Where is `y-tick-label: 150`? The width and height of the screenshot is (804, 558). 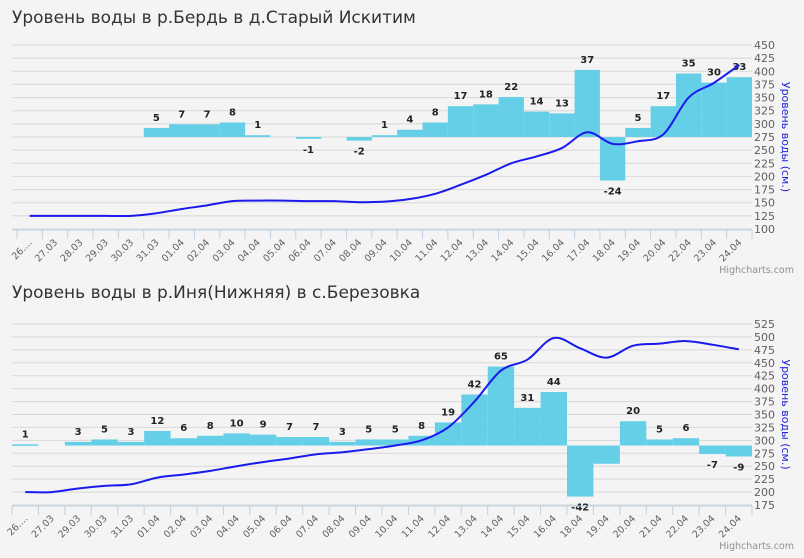 y-tick-label: 150 is located at coordinates (764, 203).